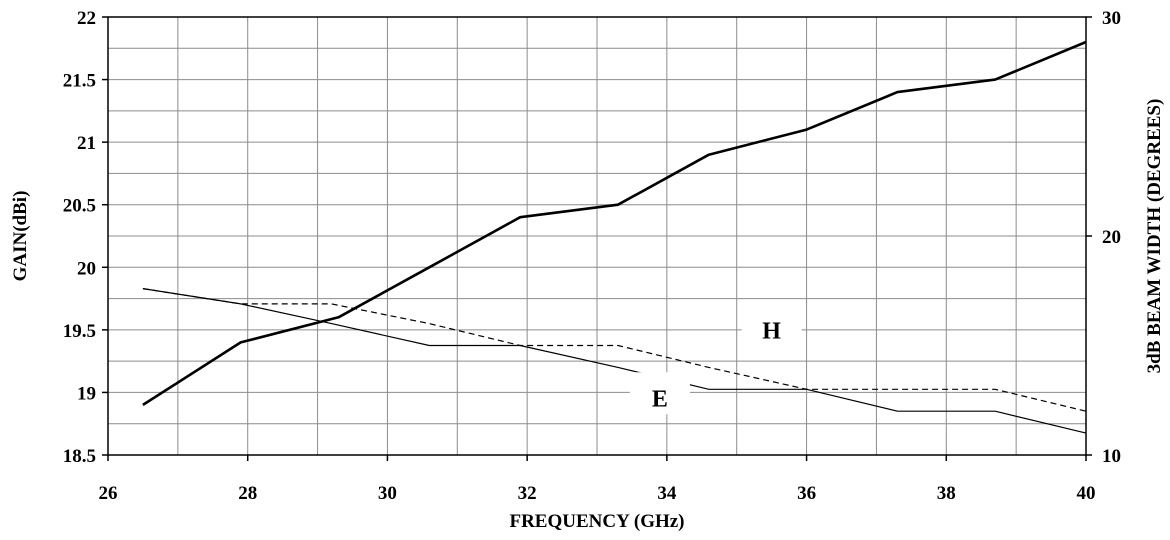 This screenshot has width=1170, height=540. I want to click on x-tick-label: 40, so click(1086, 493).